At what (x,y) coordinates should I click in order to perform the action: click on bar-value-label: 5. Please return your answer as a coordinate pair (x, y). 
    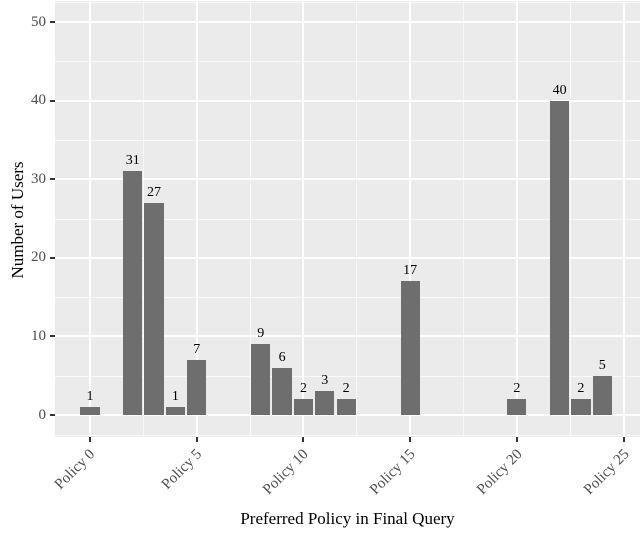
    Looking at the image, I should click on (602, 365).